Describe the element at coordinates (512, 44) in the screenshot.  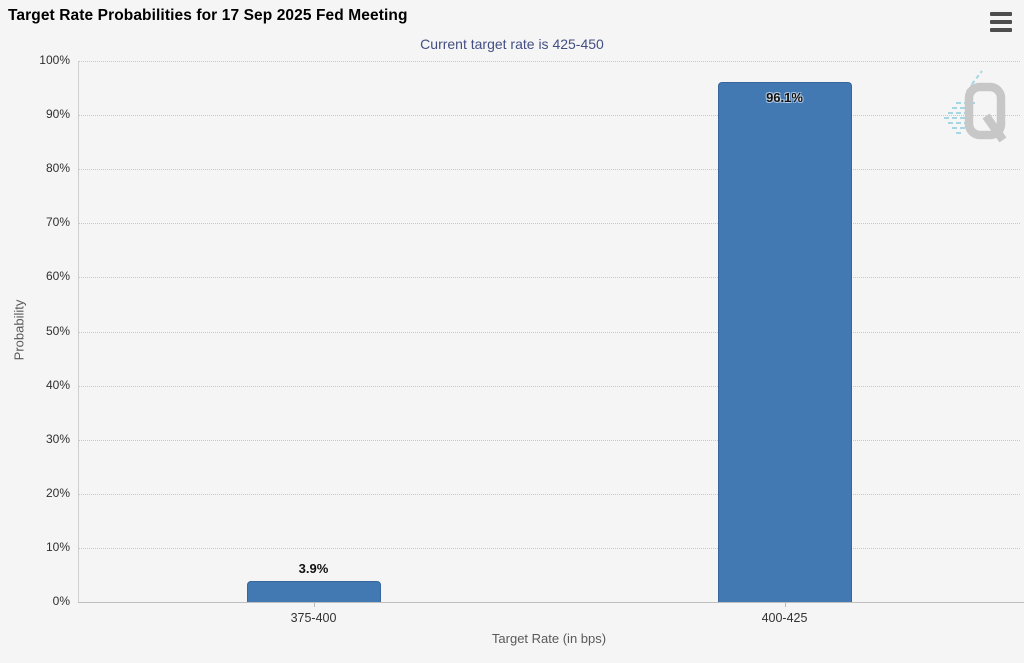
I see `chart-subtitle: Current target rate is 425-450` at that location.